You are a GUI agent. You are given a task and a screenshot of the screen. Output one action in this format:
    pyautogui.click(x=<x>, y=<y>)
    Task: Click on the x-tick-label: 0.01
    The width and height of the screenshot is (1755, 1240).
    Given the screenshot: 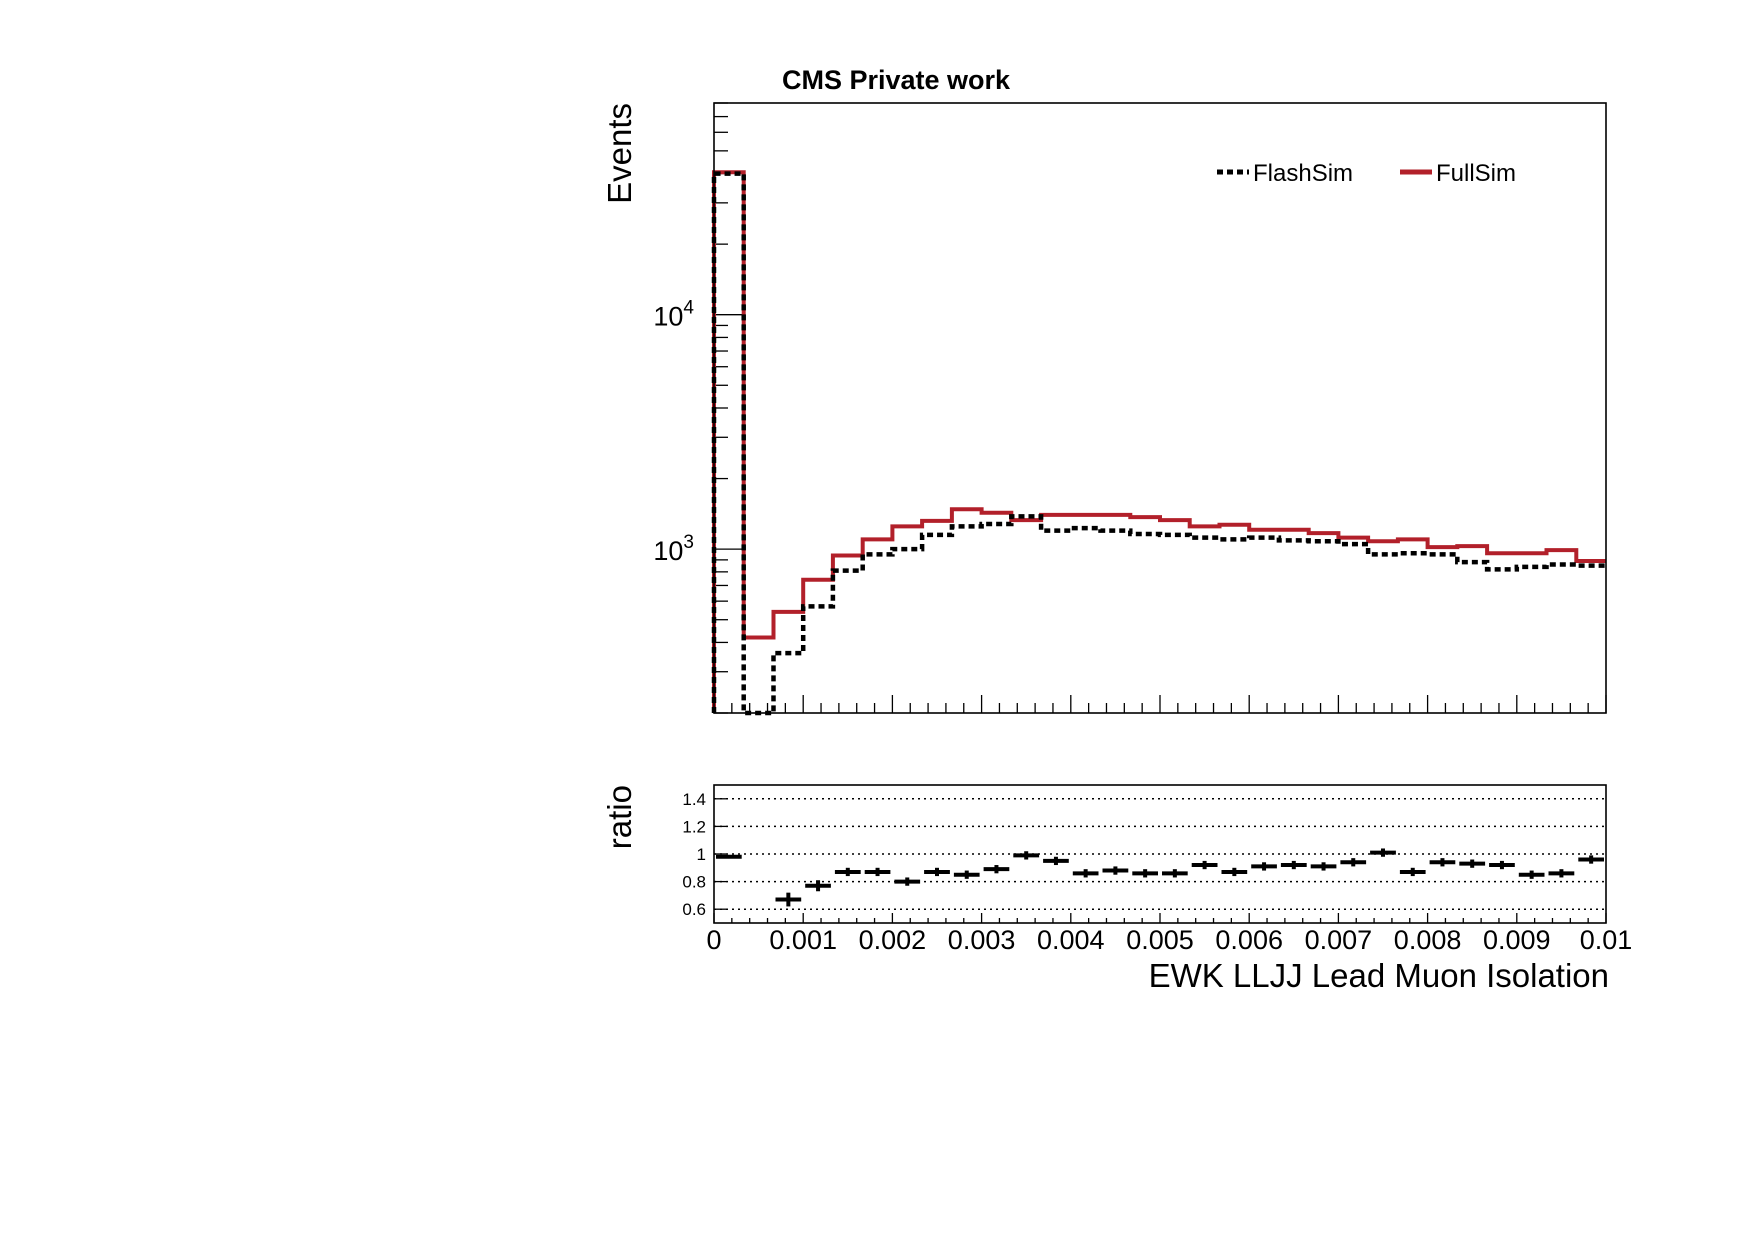 What is the action you would take?
    pyautogui.click(x=1606, y=940)
    